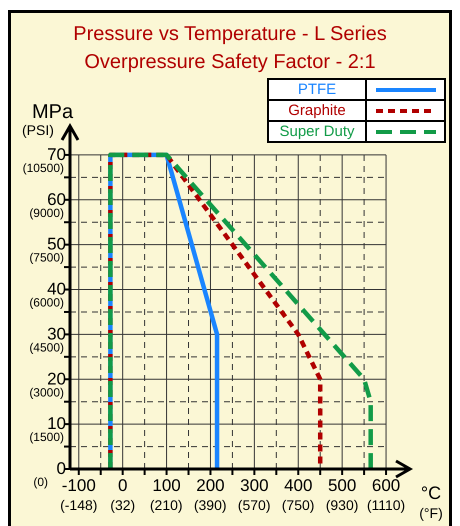 The height and width of the screenshot is (526, 460). What do you see at coordinates (298, 485) in the screenshot?
I see `x-tick-label: 400` at bounding box center [298, 485].